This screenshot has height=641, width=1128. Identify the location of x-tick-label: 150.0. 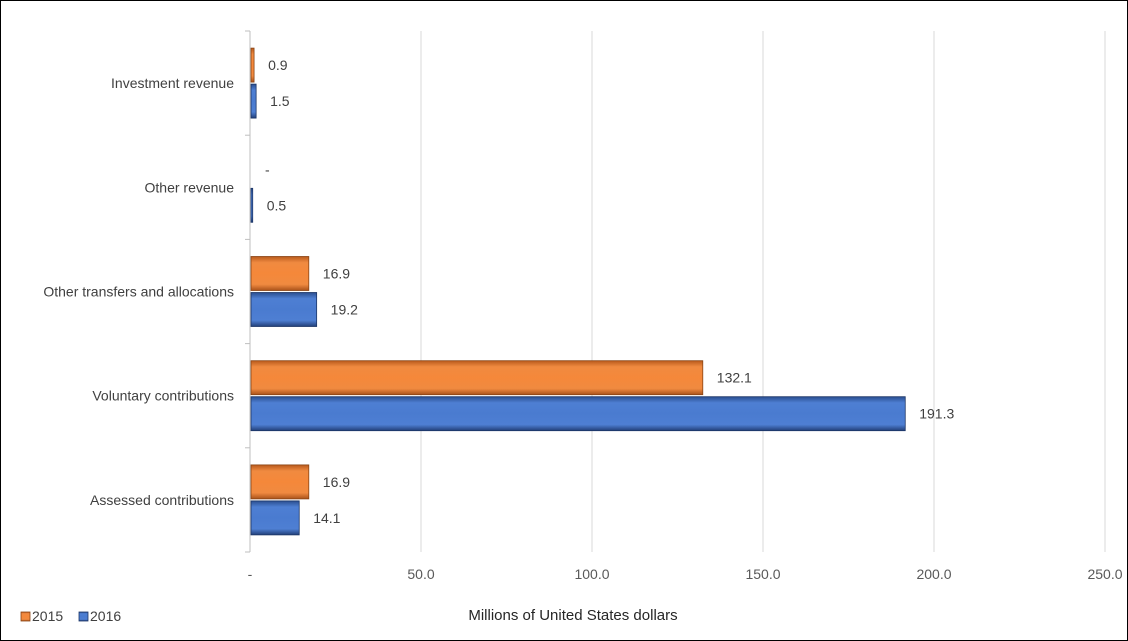
(762, 574).